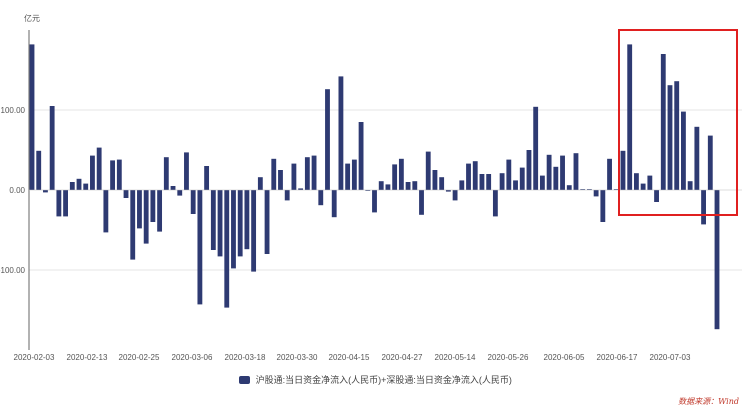 The width and height of the screenshot is (751, 414). Describe the element at coordinates (13, 270) in the screenshot. I see `y-tick-label: -100.00` at that location.